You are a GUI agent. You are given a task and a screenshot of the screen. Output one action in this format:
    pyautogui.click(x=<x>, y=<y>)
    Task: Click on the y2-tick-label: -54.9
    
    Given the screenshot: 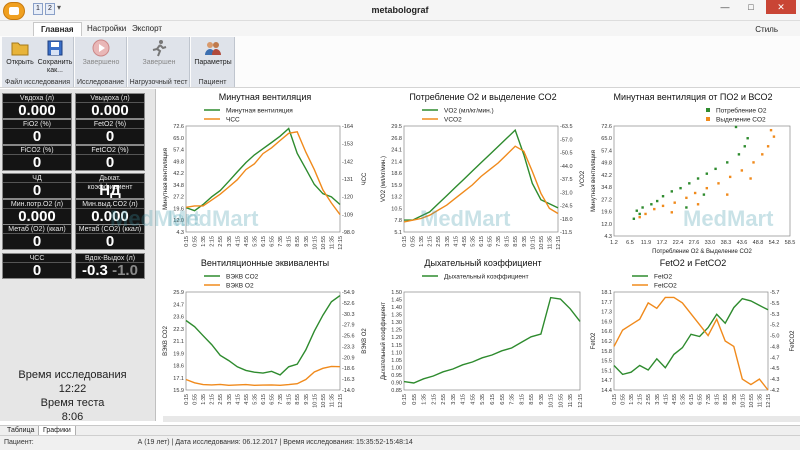 What is the action you would take?
    pyautogui.click(x=348, y=293)
    